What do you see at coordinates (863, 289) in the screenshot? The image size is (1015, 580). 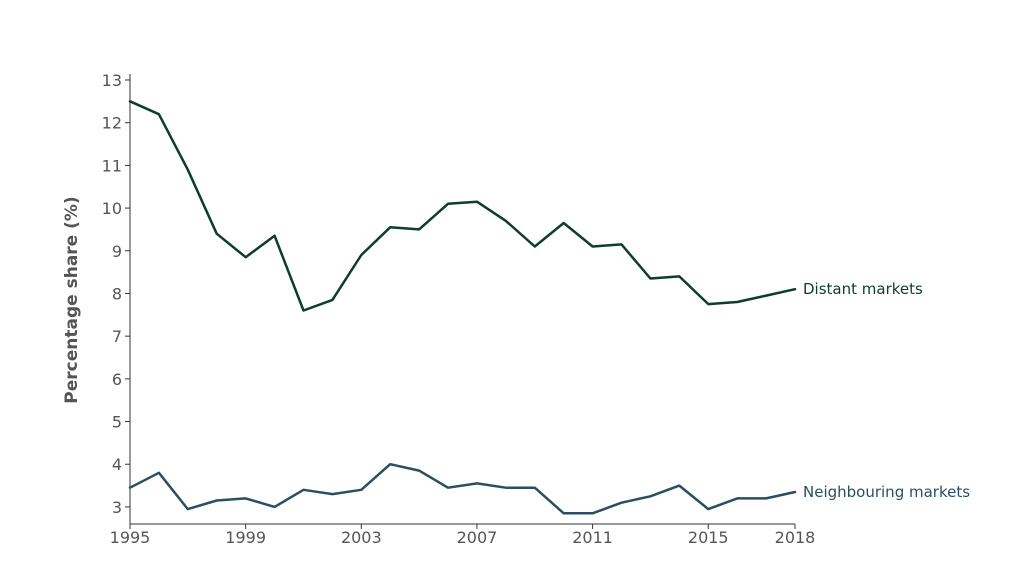 I see `series-label-0: Distant markets` at bounding box center [863, 289].